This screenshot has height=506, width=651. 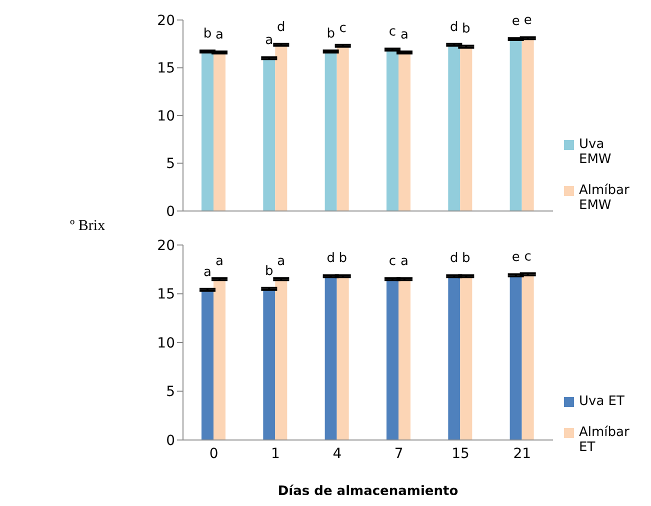 I want to click on x-tick-label: 21, so click(x=522, y=454).